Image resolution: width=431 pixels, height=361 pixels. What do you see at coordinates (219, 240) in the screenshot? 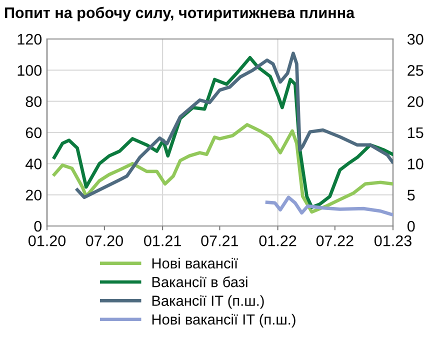
I see `x-tick-label: 07.21` at bounding box center [219, 240].